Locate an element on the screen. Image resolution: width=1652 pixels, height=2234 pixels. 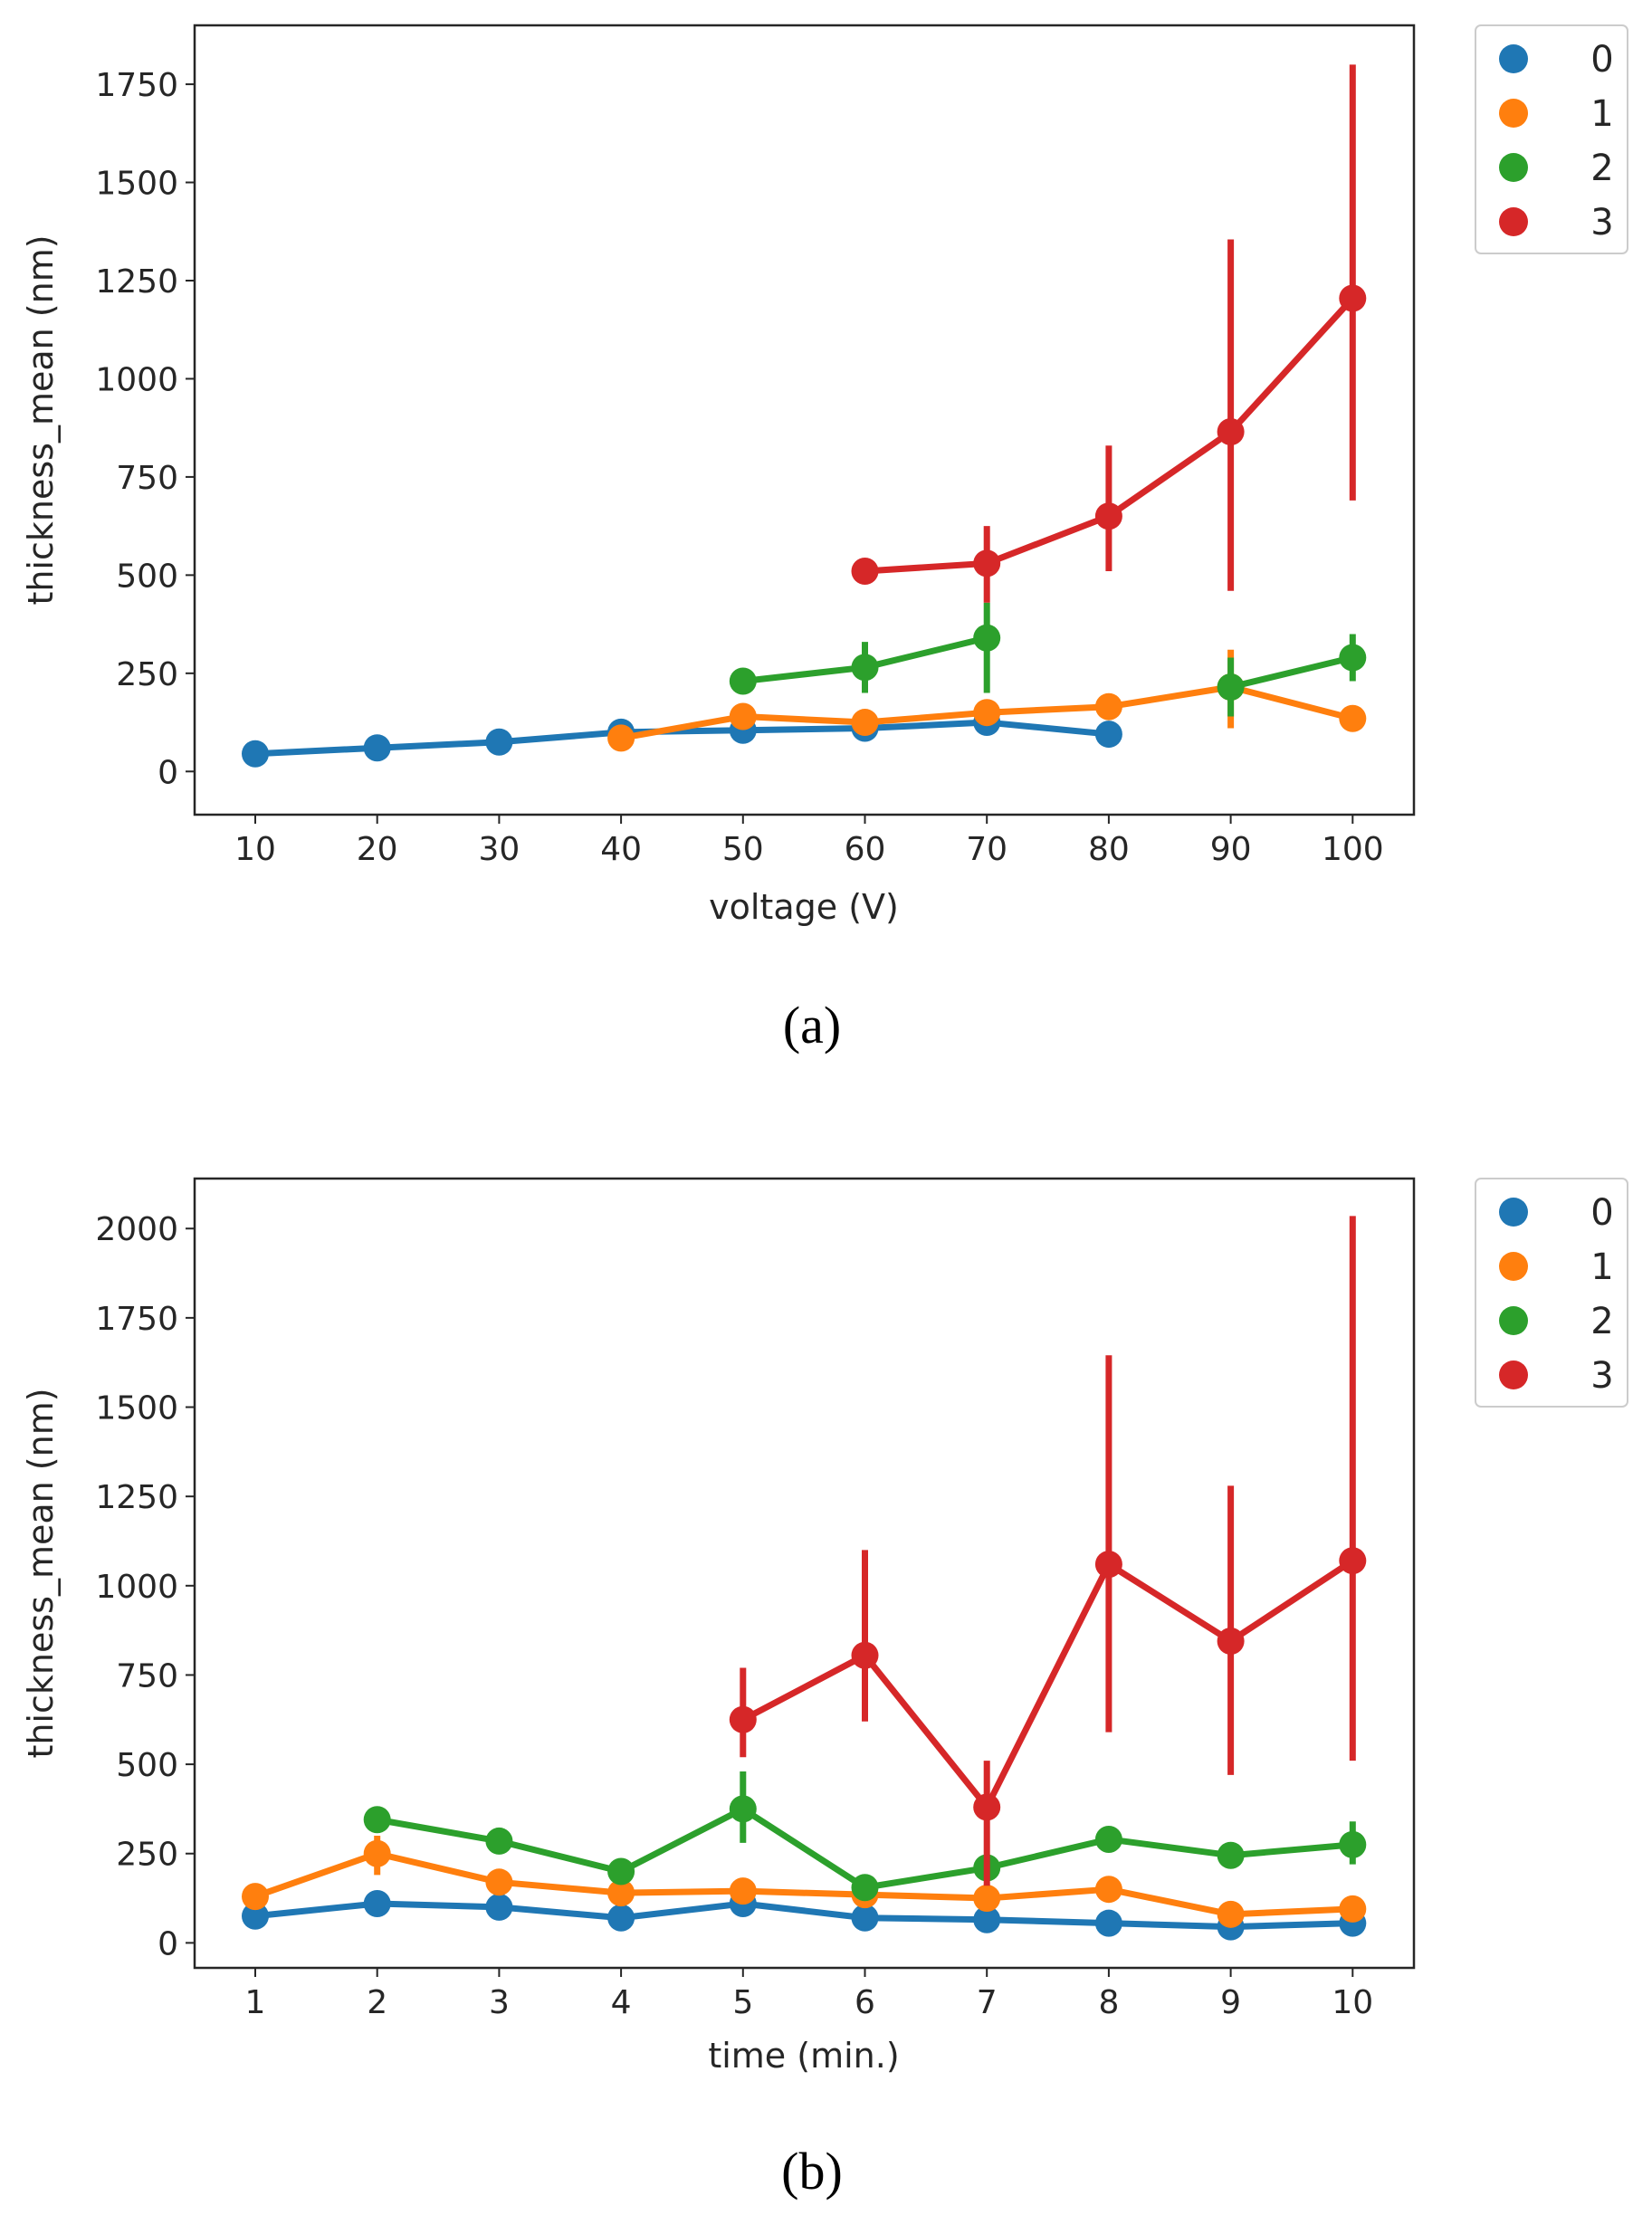
x-tick-label: 10 is located at coordinates (255, 850).